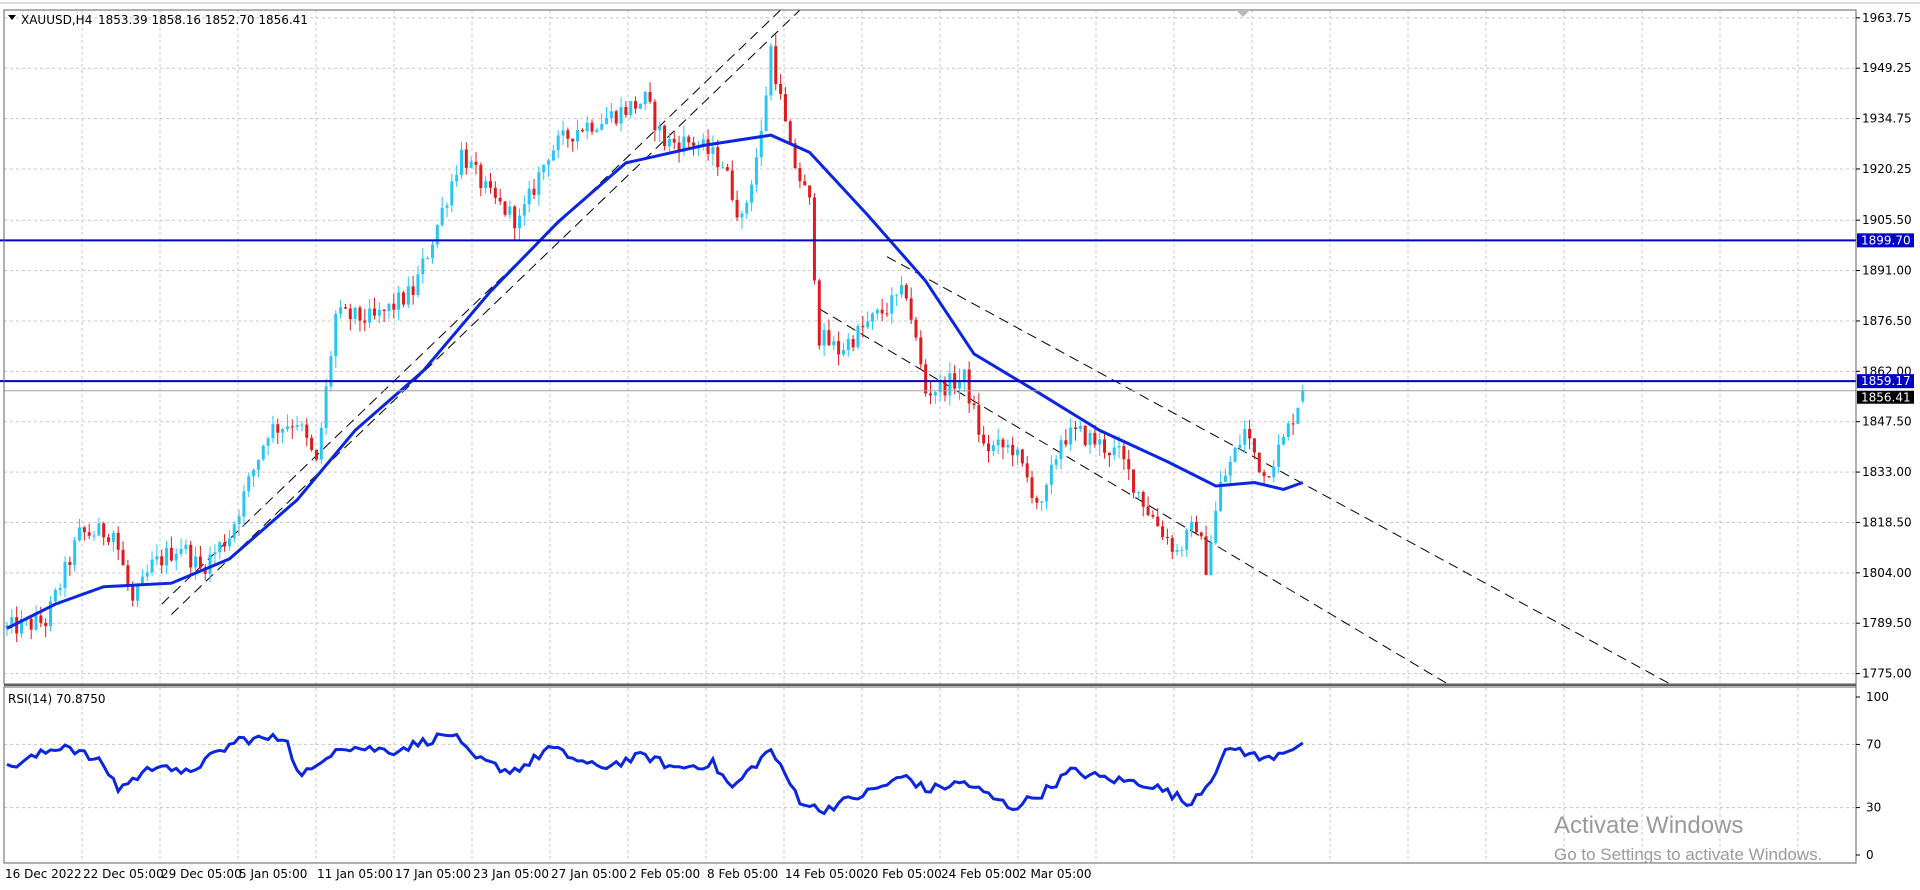 The width and height of the screenshot is (1920, 890). I want to click on scroll-shift-marker, so click(1243, 13).